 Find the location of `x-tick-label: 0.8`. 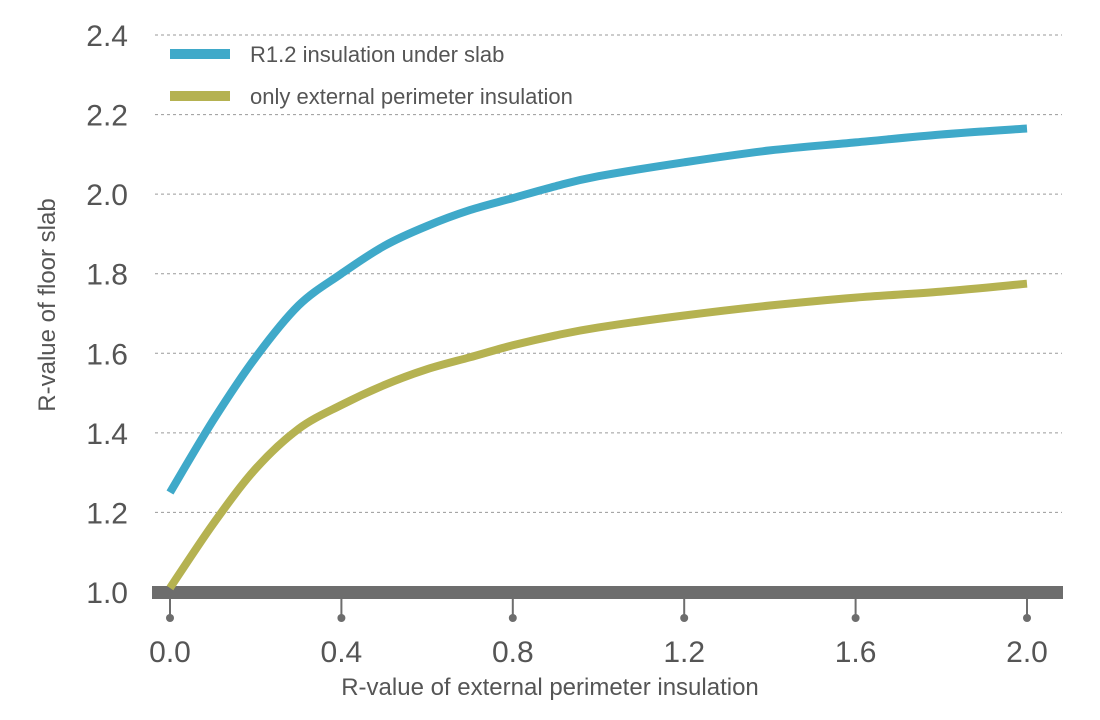

x-tick-label: 0.8 is located at coordinates (513, 652).